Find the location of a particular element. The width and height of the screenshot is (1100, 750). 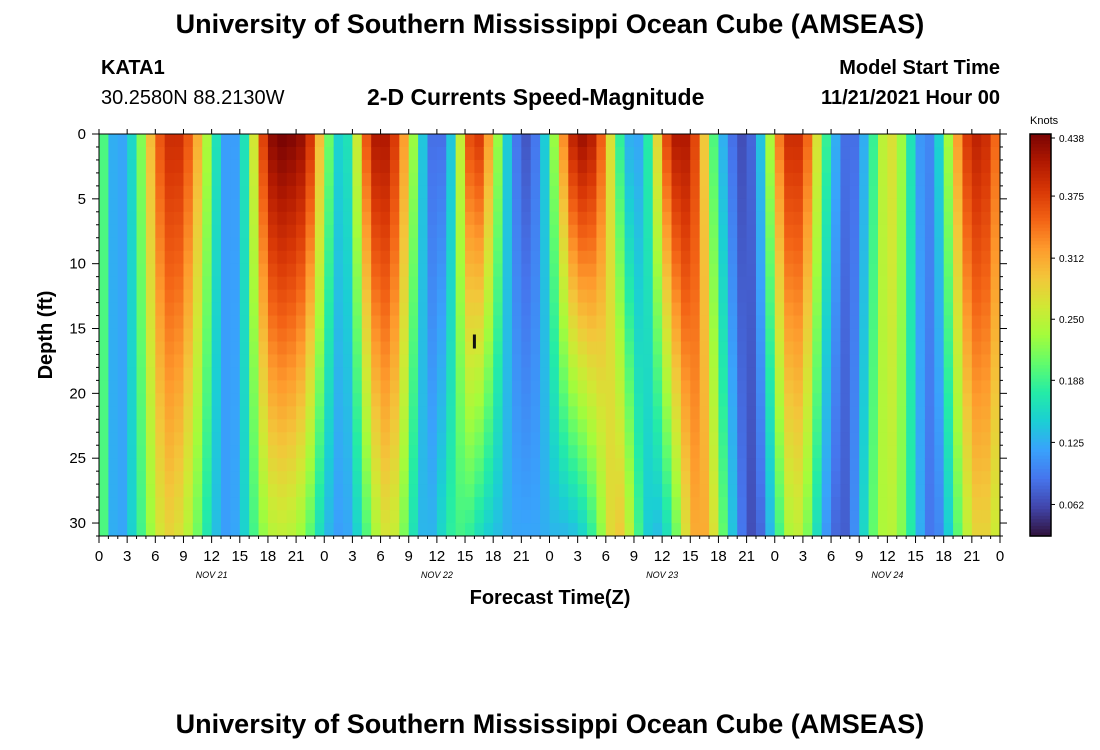

x-date-label: NOV 22 is located at coordinates (437, 575).